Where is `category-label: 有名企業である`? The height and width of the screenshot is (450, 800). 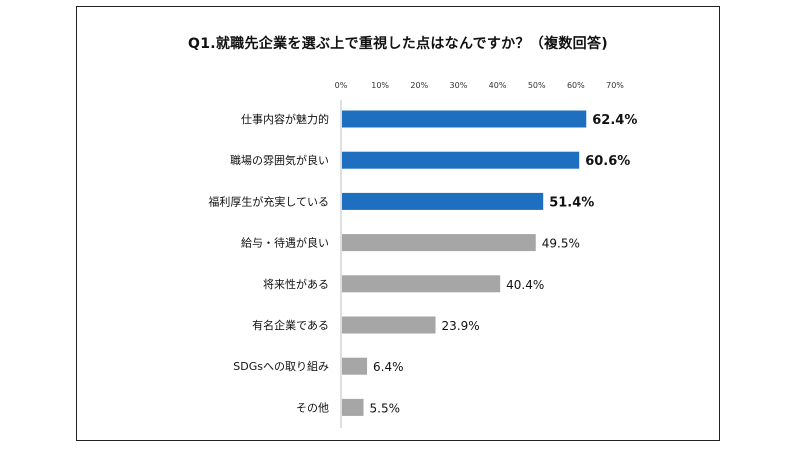
category-label: 有名企業である is located at coordinates (290, 325).